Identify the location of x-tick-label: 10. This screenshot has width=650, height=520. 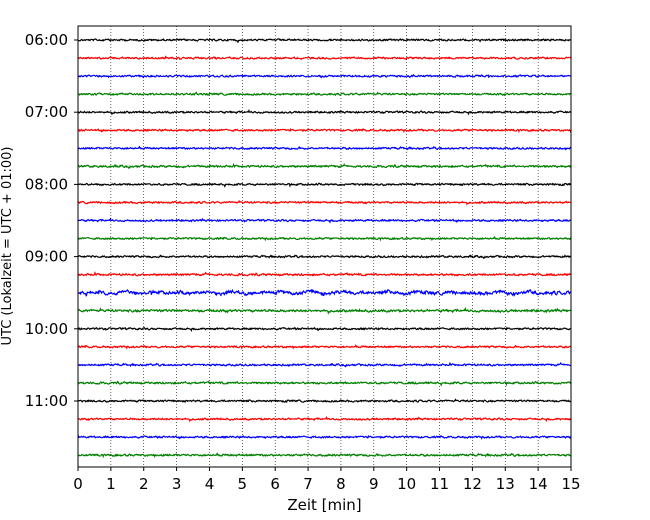
(406, 484).